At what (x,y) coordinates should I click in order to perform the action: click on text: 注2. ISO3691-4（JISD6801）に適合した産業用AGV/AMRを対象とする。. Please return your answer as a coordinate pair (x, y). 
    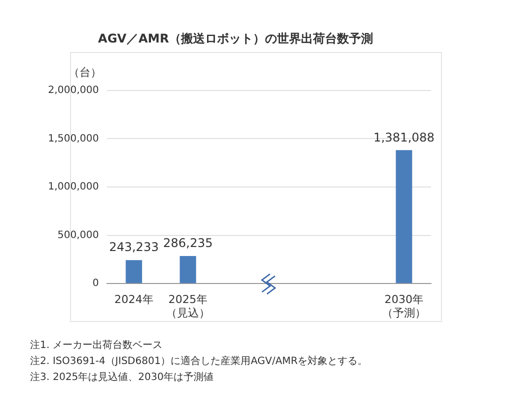
    Looking at the image, I should click on (199, 361).